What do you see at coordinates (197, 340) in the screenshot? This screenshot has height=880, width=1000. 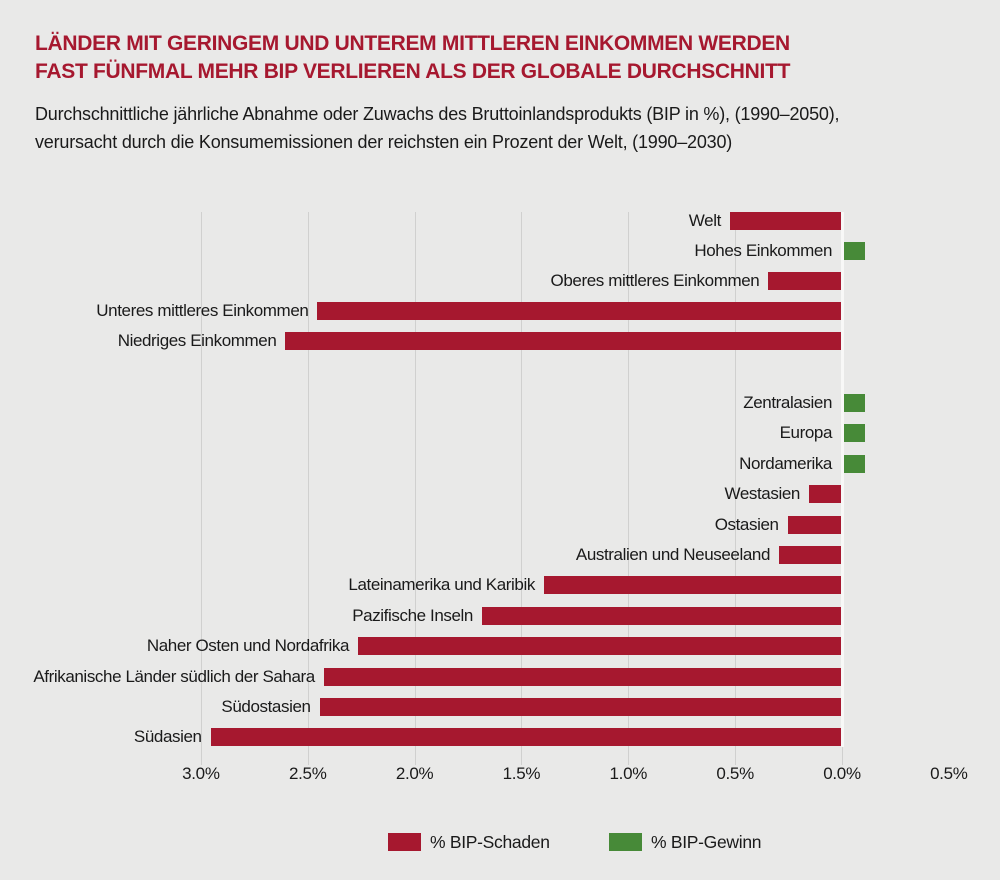 I see `bar-row-label: Niedriges Einkommen` at bounding box center [197, 340].